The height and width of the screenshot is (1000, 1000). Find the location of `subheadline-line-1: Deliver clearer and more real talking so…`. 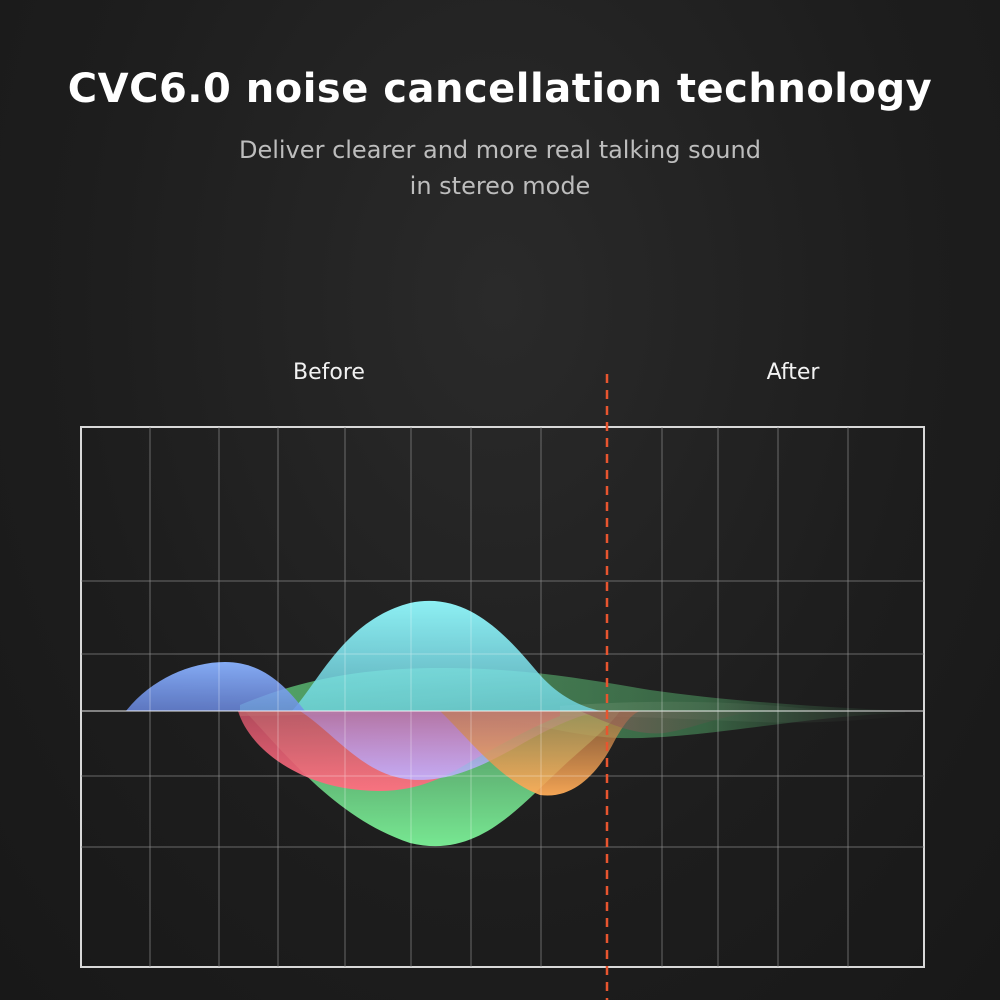

subheadline-line-1: Deliver clearer and more real talking so… is located at coordinates (500, 150).